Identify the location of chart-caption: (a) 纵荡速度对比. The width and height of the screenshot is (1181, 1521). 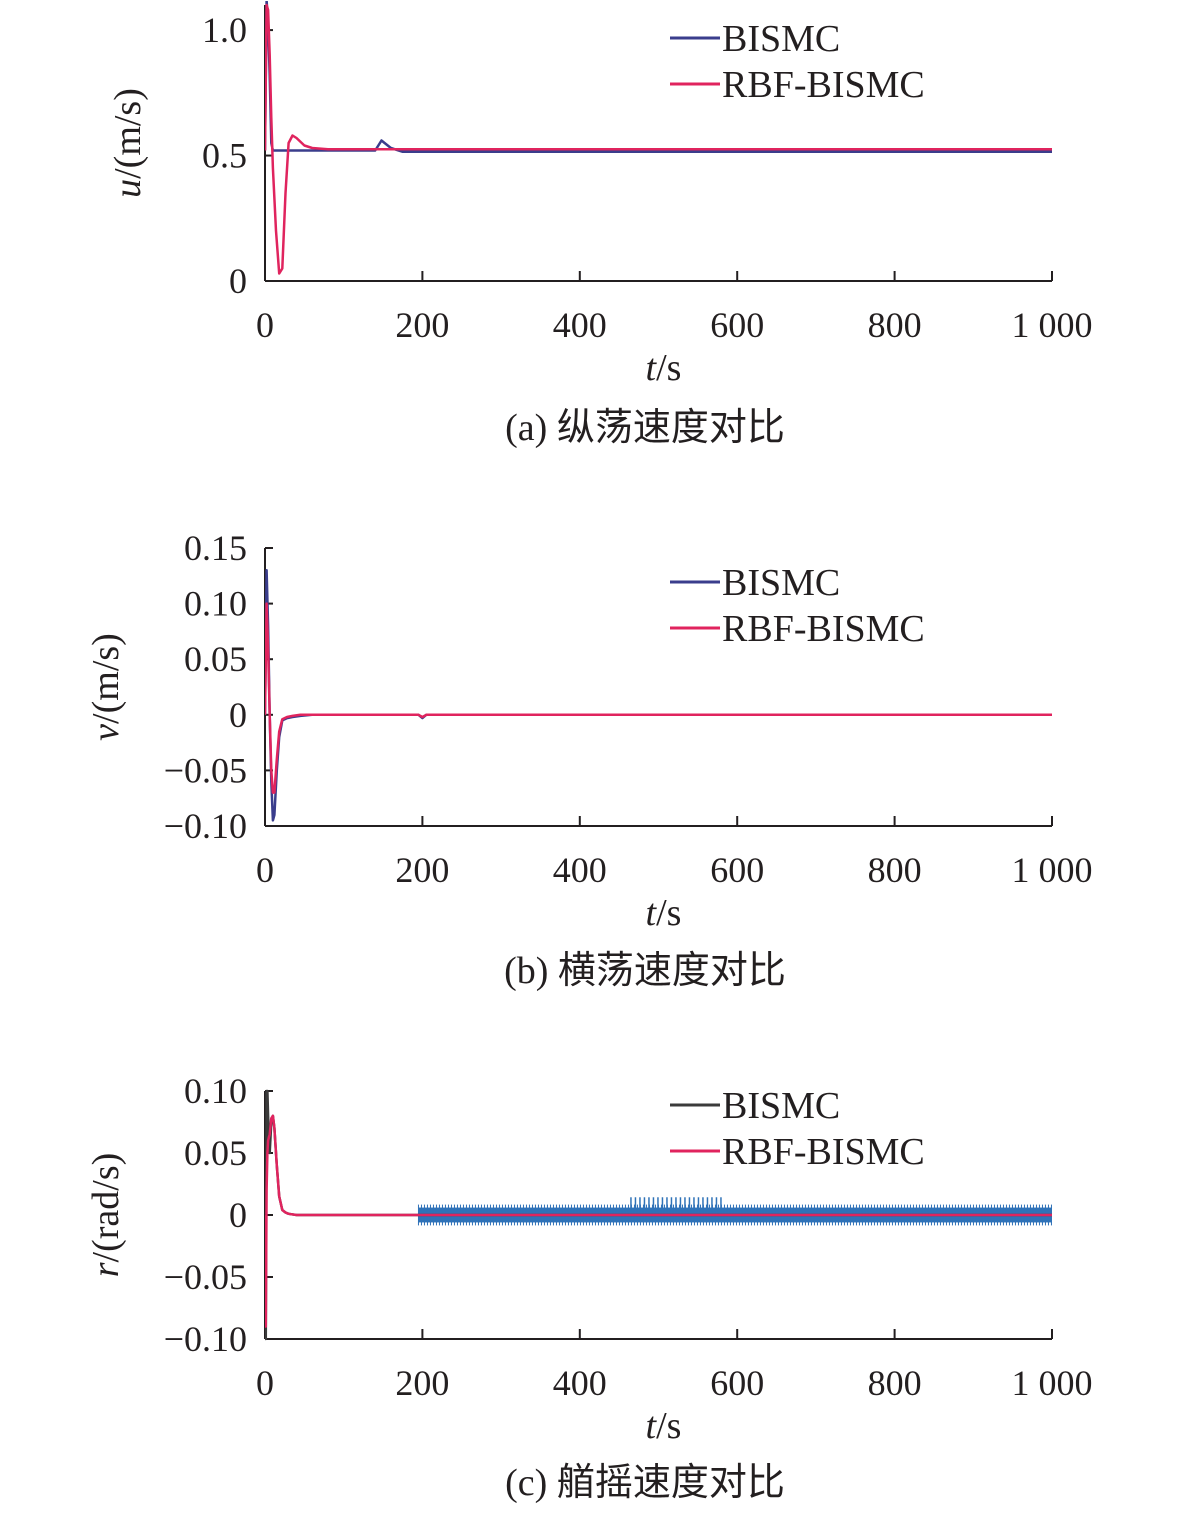
(645, 428).